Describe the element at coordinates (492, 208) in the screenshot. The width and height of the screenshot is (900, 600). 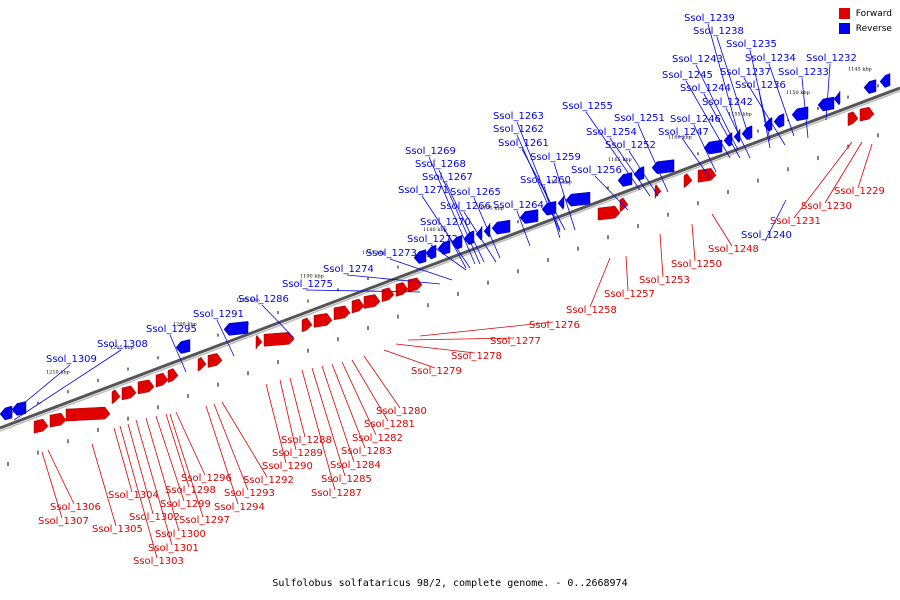
I see `kbp-tick-label: 1175 kbp` at that location.